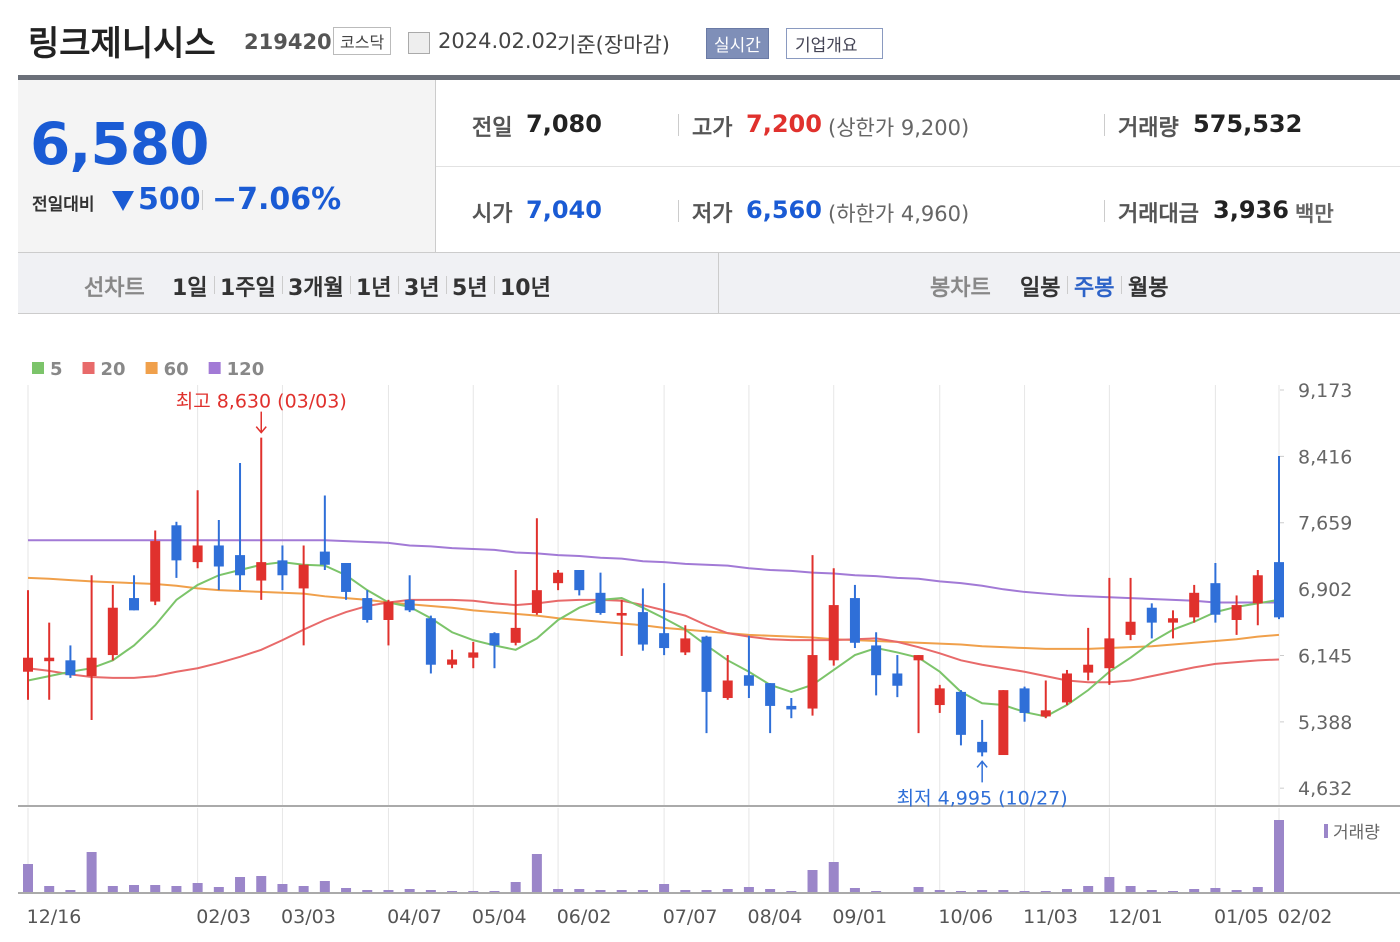  What do you see at coordinates (374, 288) in the screenshot?
I see `tab: 1년` at bounding box center [374, 288].